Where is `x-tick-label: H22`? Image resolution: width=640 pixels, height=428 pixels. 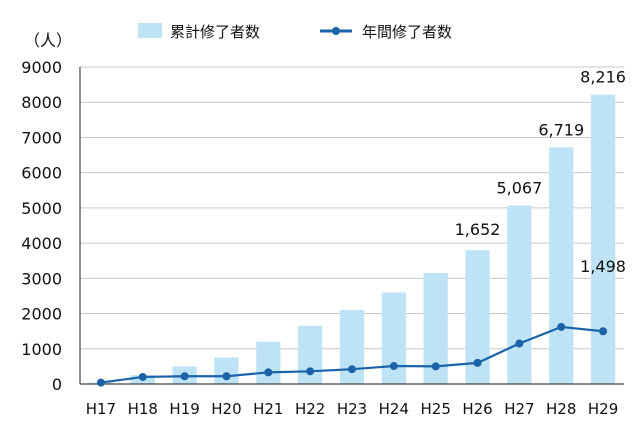 x-tick-label: H22 is located at coordinates (310, 409).